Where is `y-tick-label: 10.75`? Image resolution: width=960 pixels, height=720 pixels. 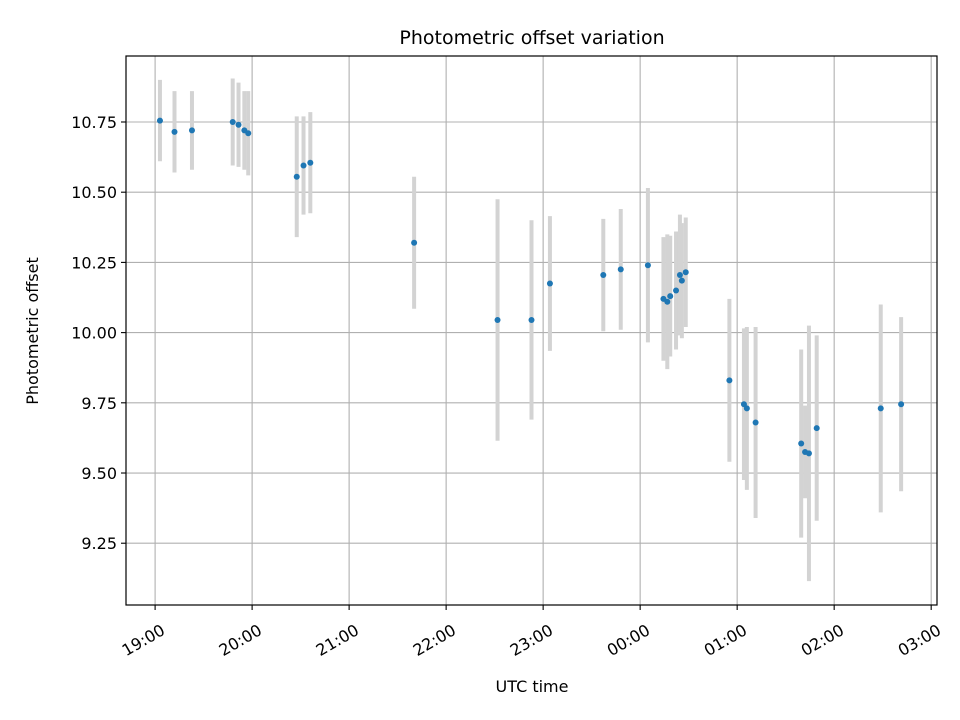
y-tick-label: 10.75 is located at coordinates (94, 122).